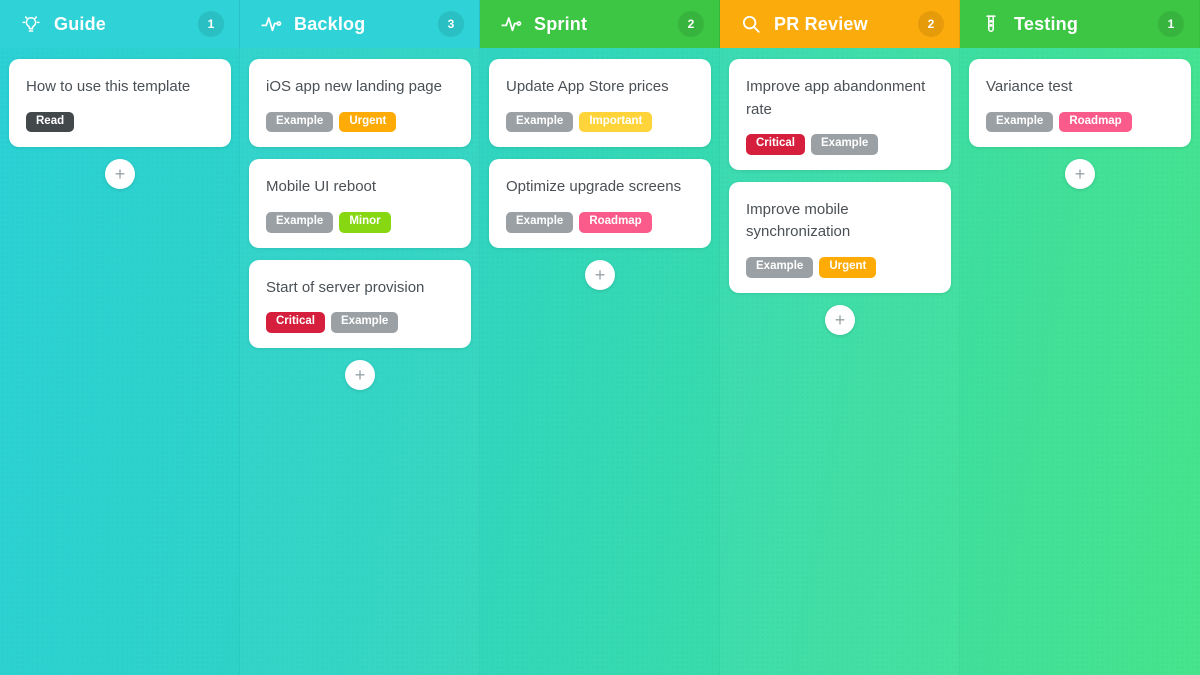 Image resolution: width=1200 pixels, height=675 pixels. I want to click on column-header: PR Review 2, so click(840, 24).